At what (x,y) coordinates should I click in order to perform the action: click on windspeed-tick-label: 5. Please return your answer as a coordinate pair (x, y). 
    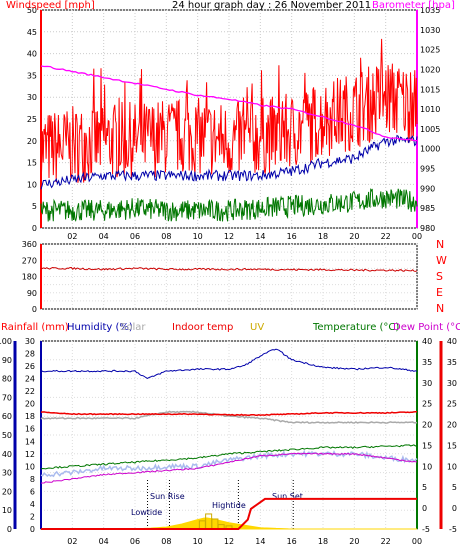
    Looking at the image, I should click on (34, 206).